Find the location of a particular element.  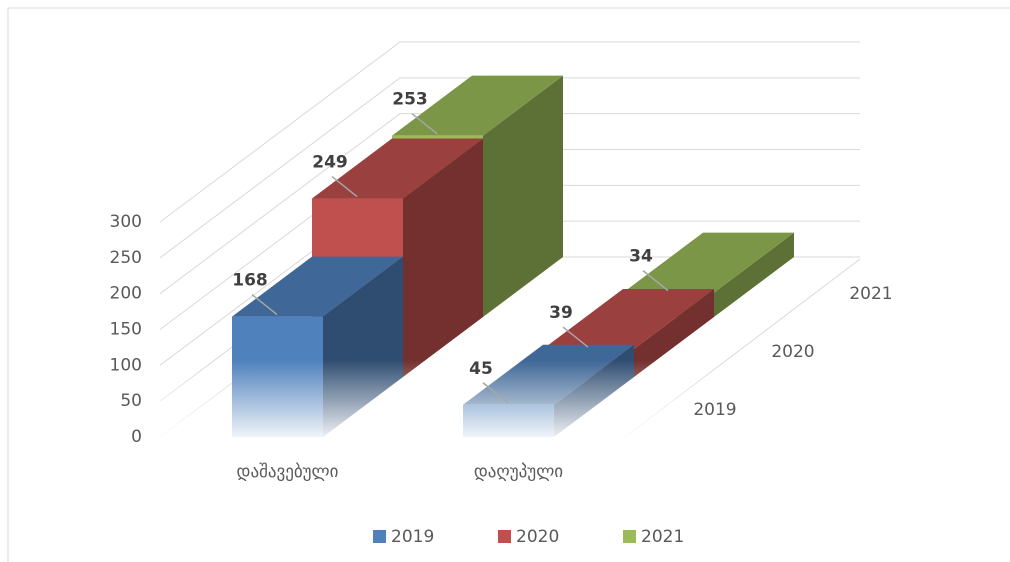

legend-label: 2019 is located at coordinates (412, 537).